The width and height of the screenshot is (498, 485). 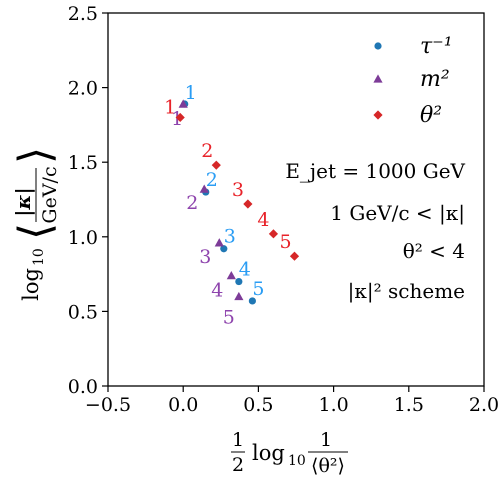 I want to click on x-tick-label: −0.5, so click(x=108, y=405).